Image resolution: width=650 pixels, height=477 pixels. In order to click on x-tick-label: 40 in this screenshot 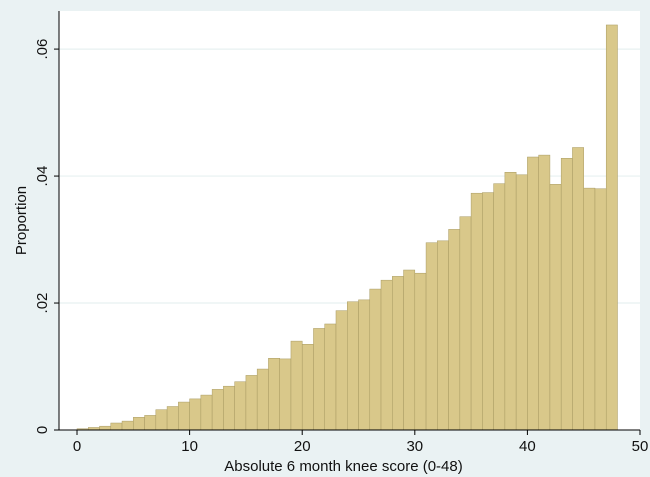, I will do `click(527, 446)`.